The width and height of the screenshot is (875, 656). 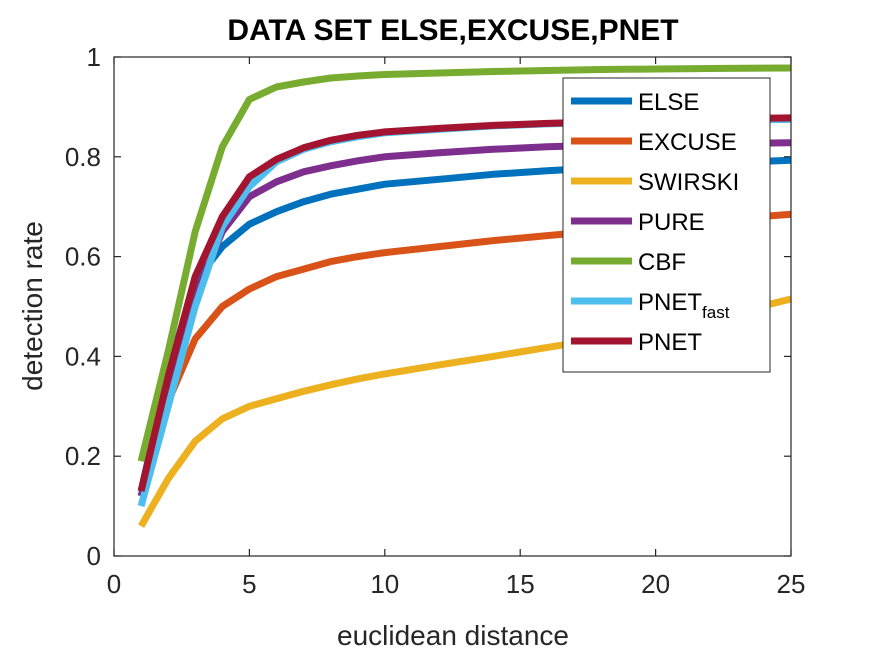 What do you see at coordinates (384, 584) in the screenshot?
I see `x-tick-label: 10` at bounding box center [384, 584].